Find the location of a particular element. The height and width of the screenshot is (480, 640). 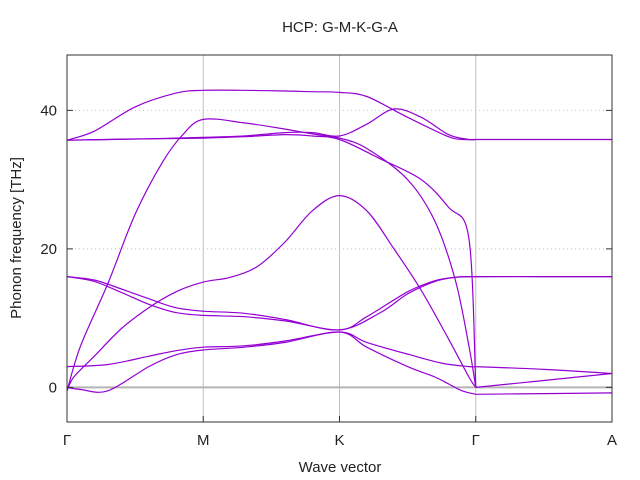

x-axis-label: Wave vector is located at coordinates (340, 467).